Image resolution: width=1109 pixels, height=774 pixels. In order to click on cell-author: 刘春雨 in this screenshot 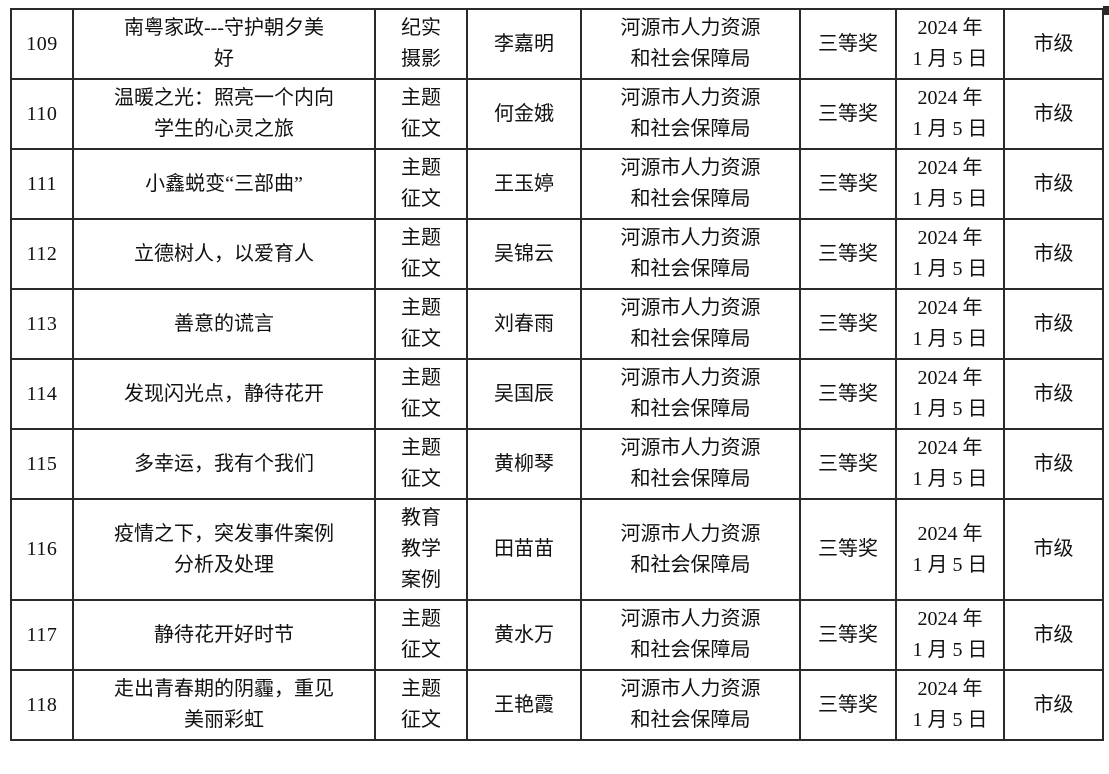, I will do `click(524, 324)`.